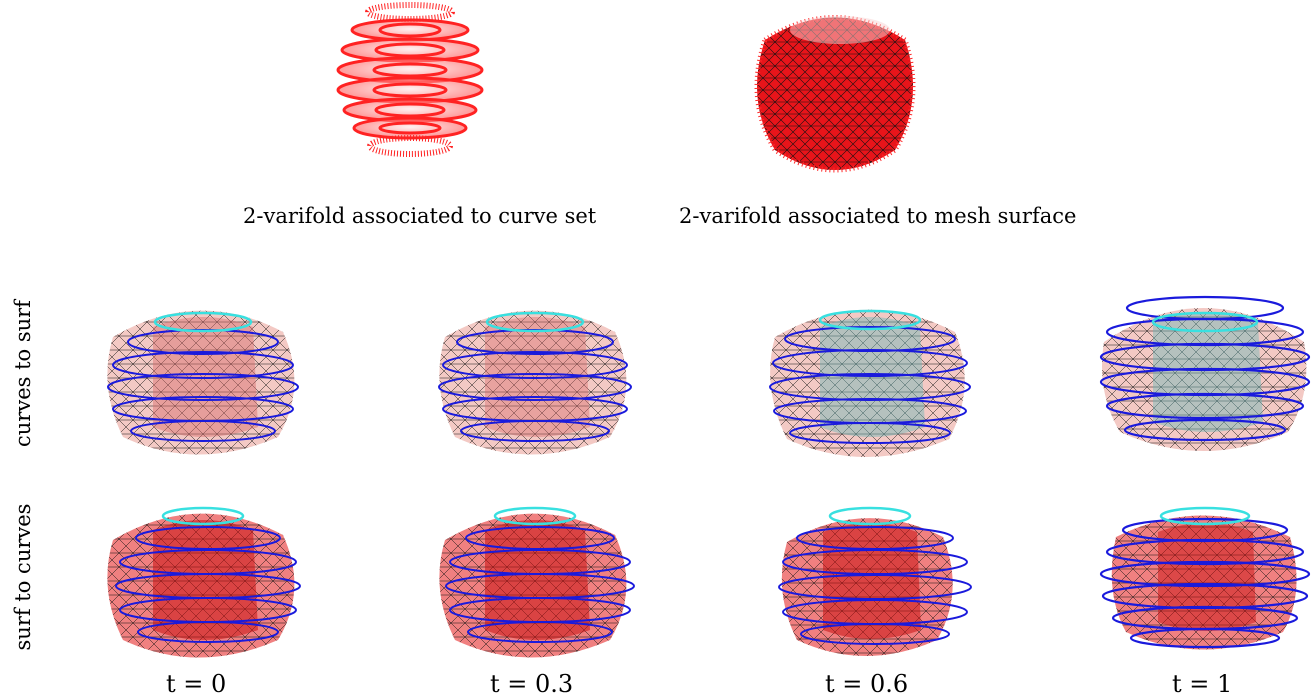  What do you see at coordinates (203, 382) in the screenshot?
I see `curves-to-surf-frame-t0` at bounding box center [203, 382].